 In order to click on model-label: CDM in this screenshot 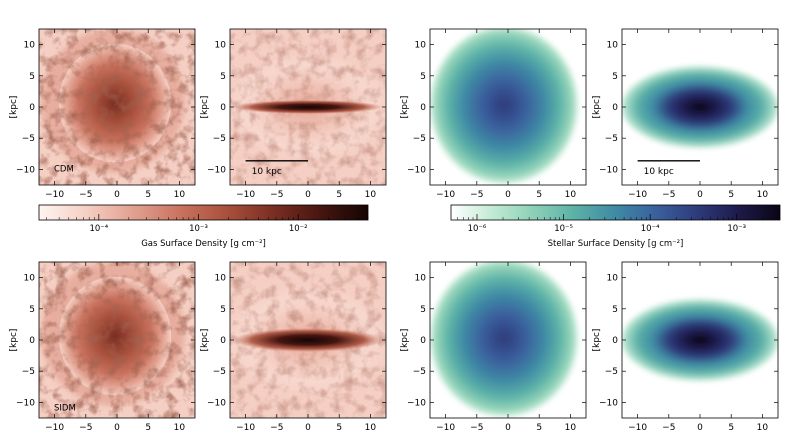, I will do `click(64, 169)`.